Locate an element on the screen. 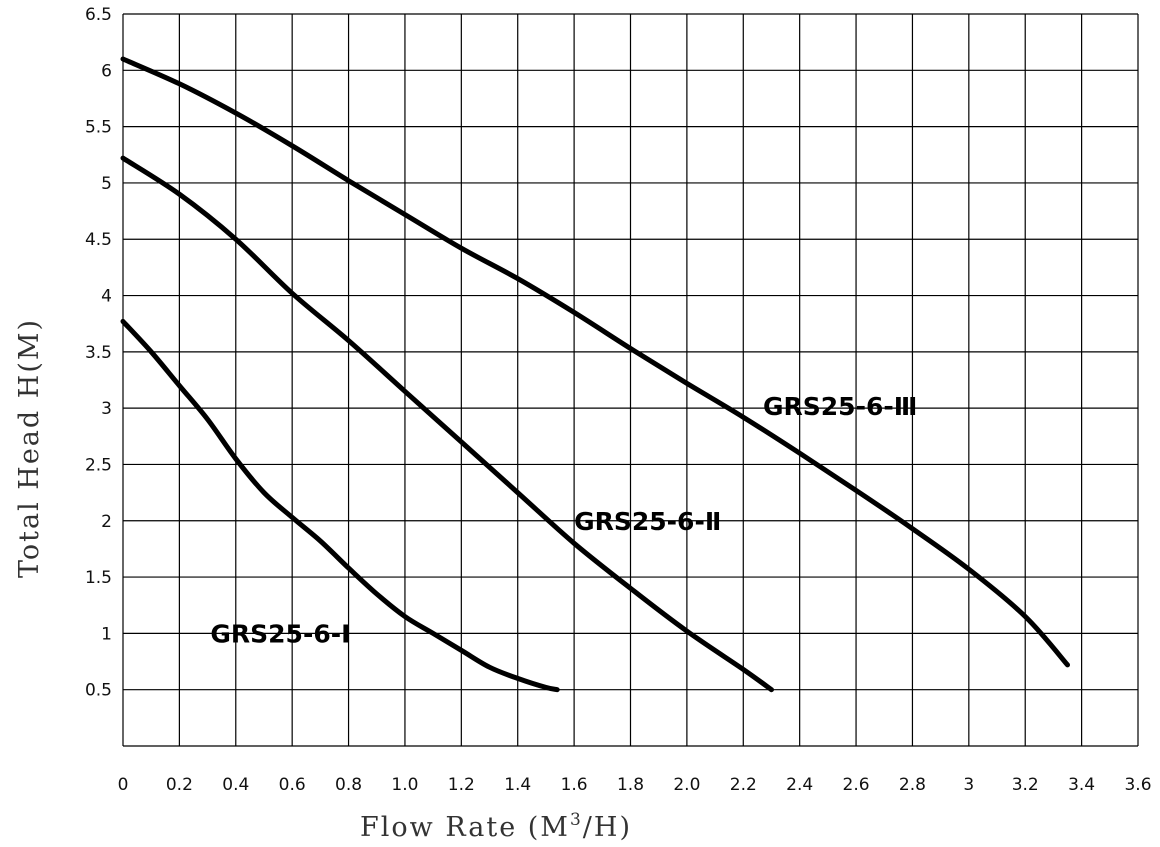 Image resolution: width=1160 pixels, height=847 pixels. x-tick-label: 1.8 is located at coordinates (630, 785).